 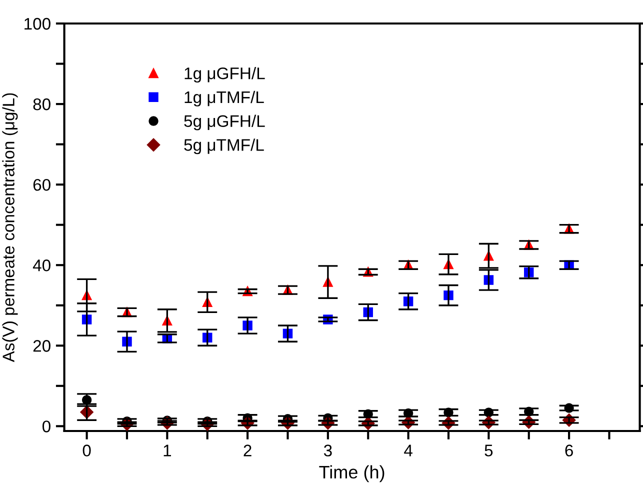 What do you see at coordinates (248, 450) in the screenshot?
I see `x-tick-label: 2` at bounding box center [248, 450].